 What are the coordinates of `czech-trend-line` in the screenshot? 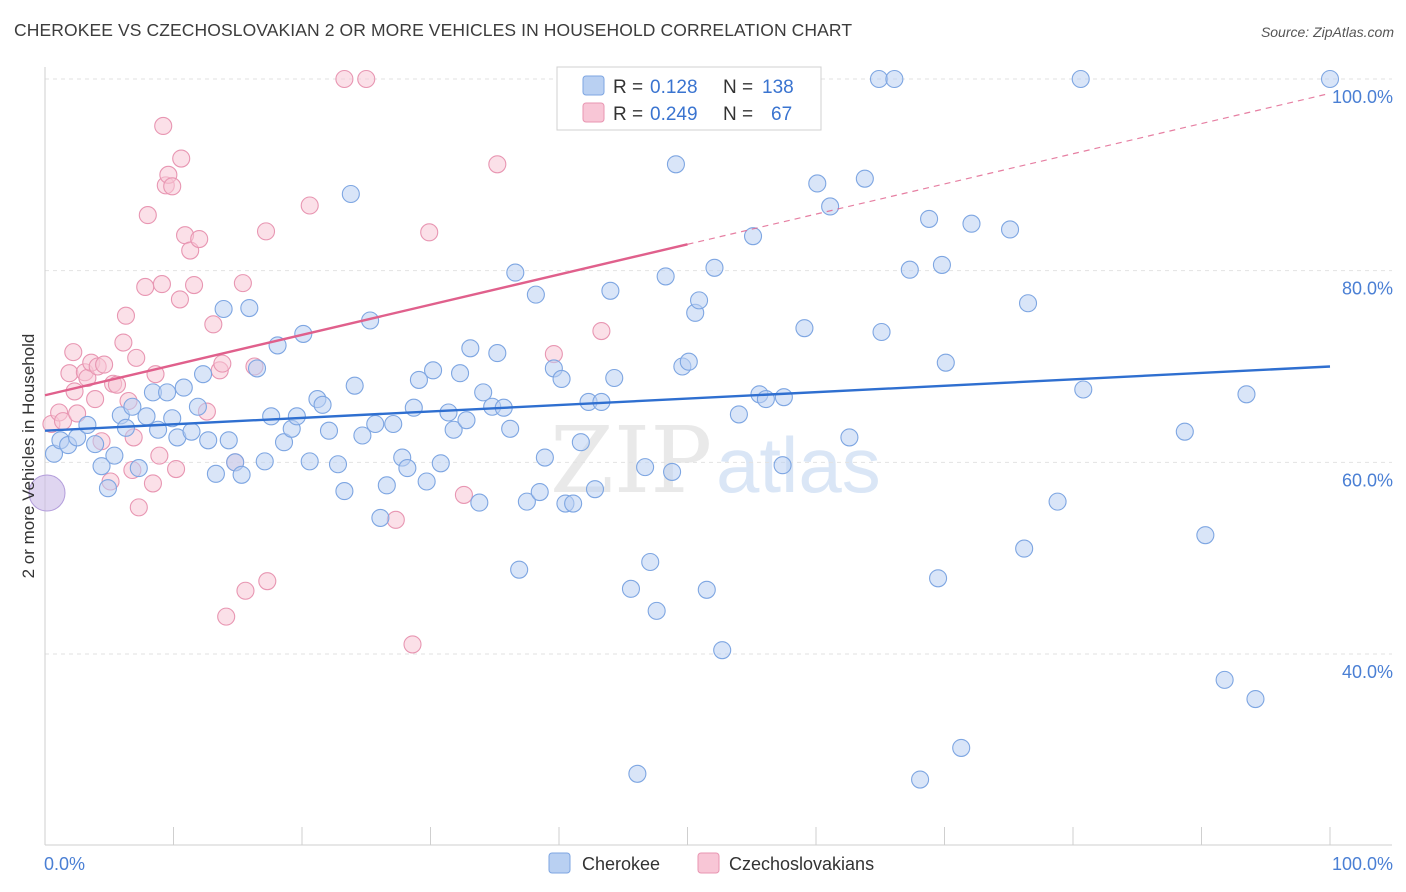 It's located at (366, 320).